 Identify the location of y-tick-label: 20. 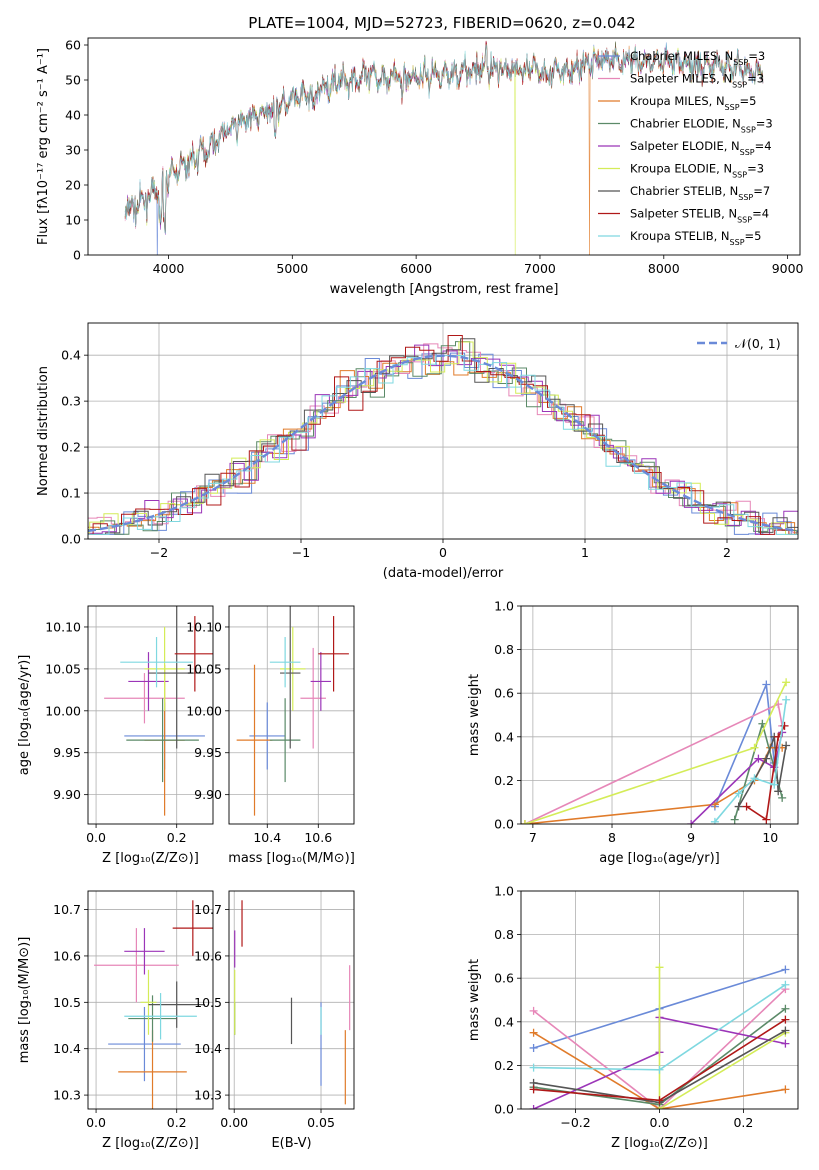
(73, 185).